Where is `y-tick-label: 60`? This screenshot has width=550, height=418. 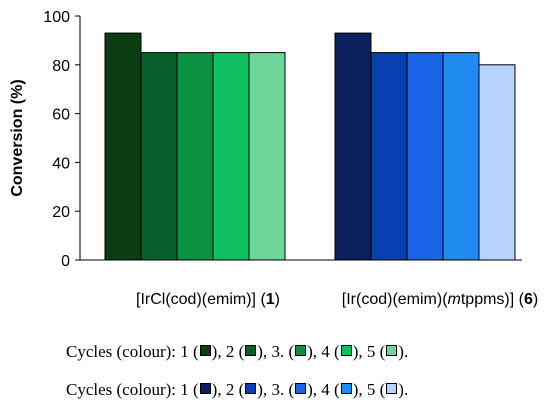 y-tick-label: 60 is located at coordinates (61, 115).